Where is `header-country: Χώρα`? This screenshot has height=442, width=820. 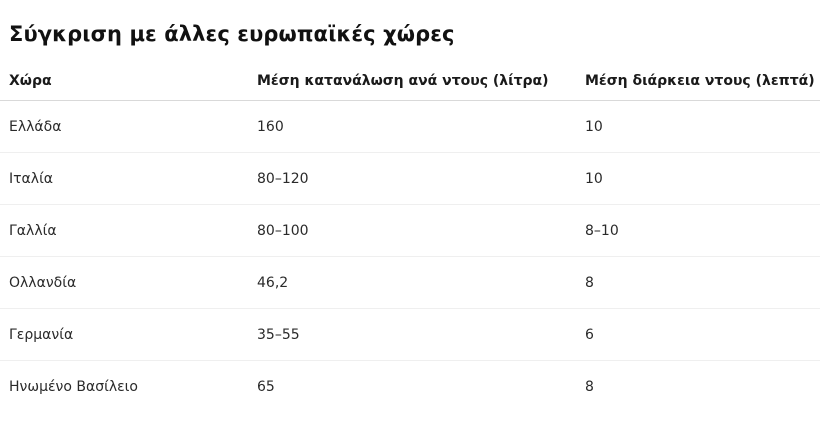
header-country: Χώρα is located at coordinates (125, 81).